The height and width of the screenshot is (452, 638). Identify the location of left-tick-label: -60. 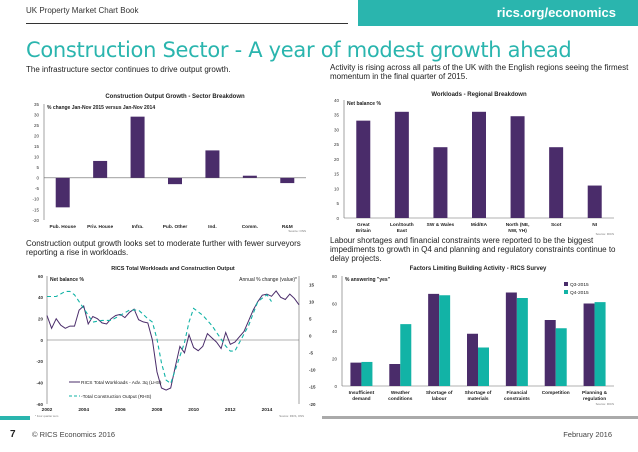
(39, 404).